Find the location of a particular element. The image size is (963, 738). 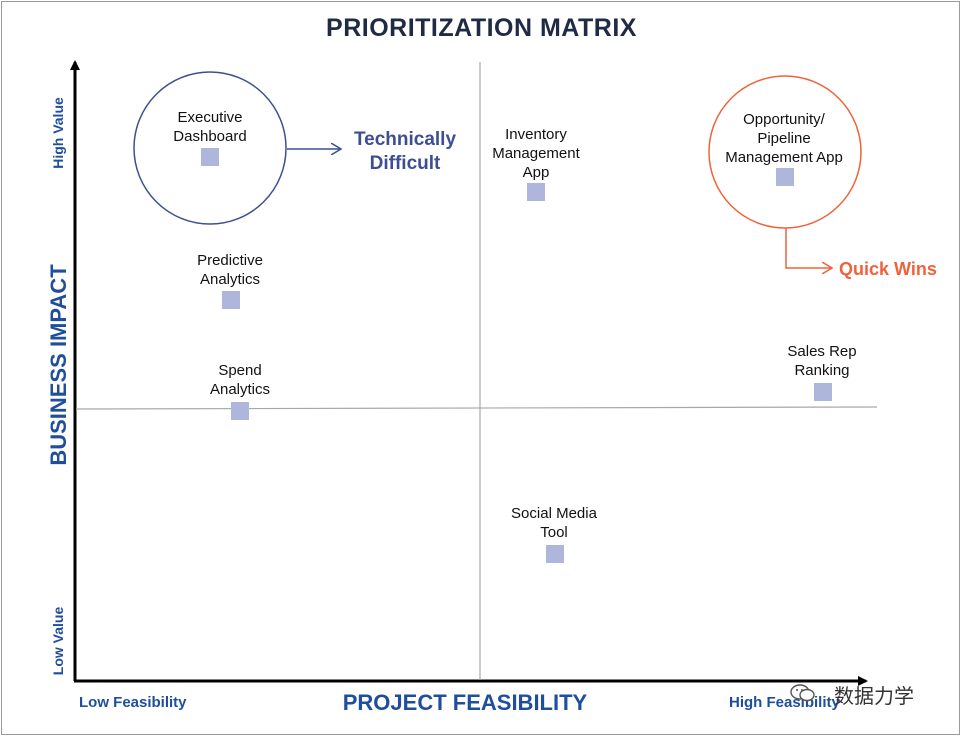

item-label-social-media-tool: Social Media Tool is located at coordinates (554, 523).